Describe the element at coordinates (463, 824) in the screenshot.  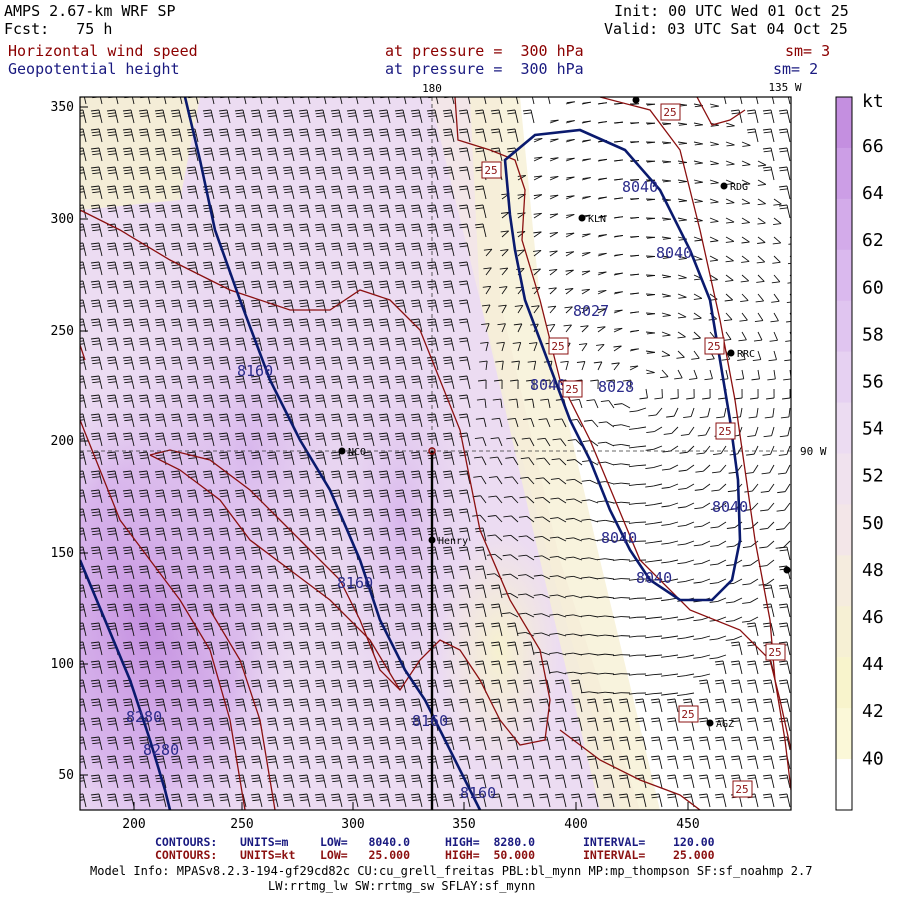
I see `x-tick-350: 350` at that location.